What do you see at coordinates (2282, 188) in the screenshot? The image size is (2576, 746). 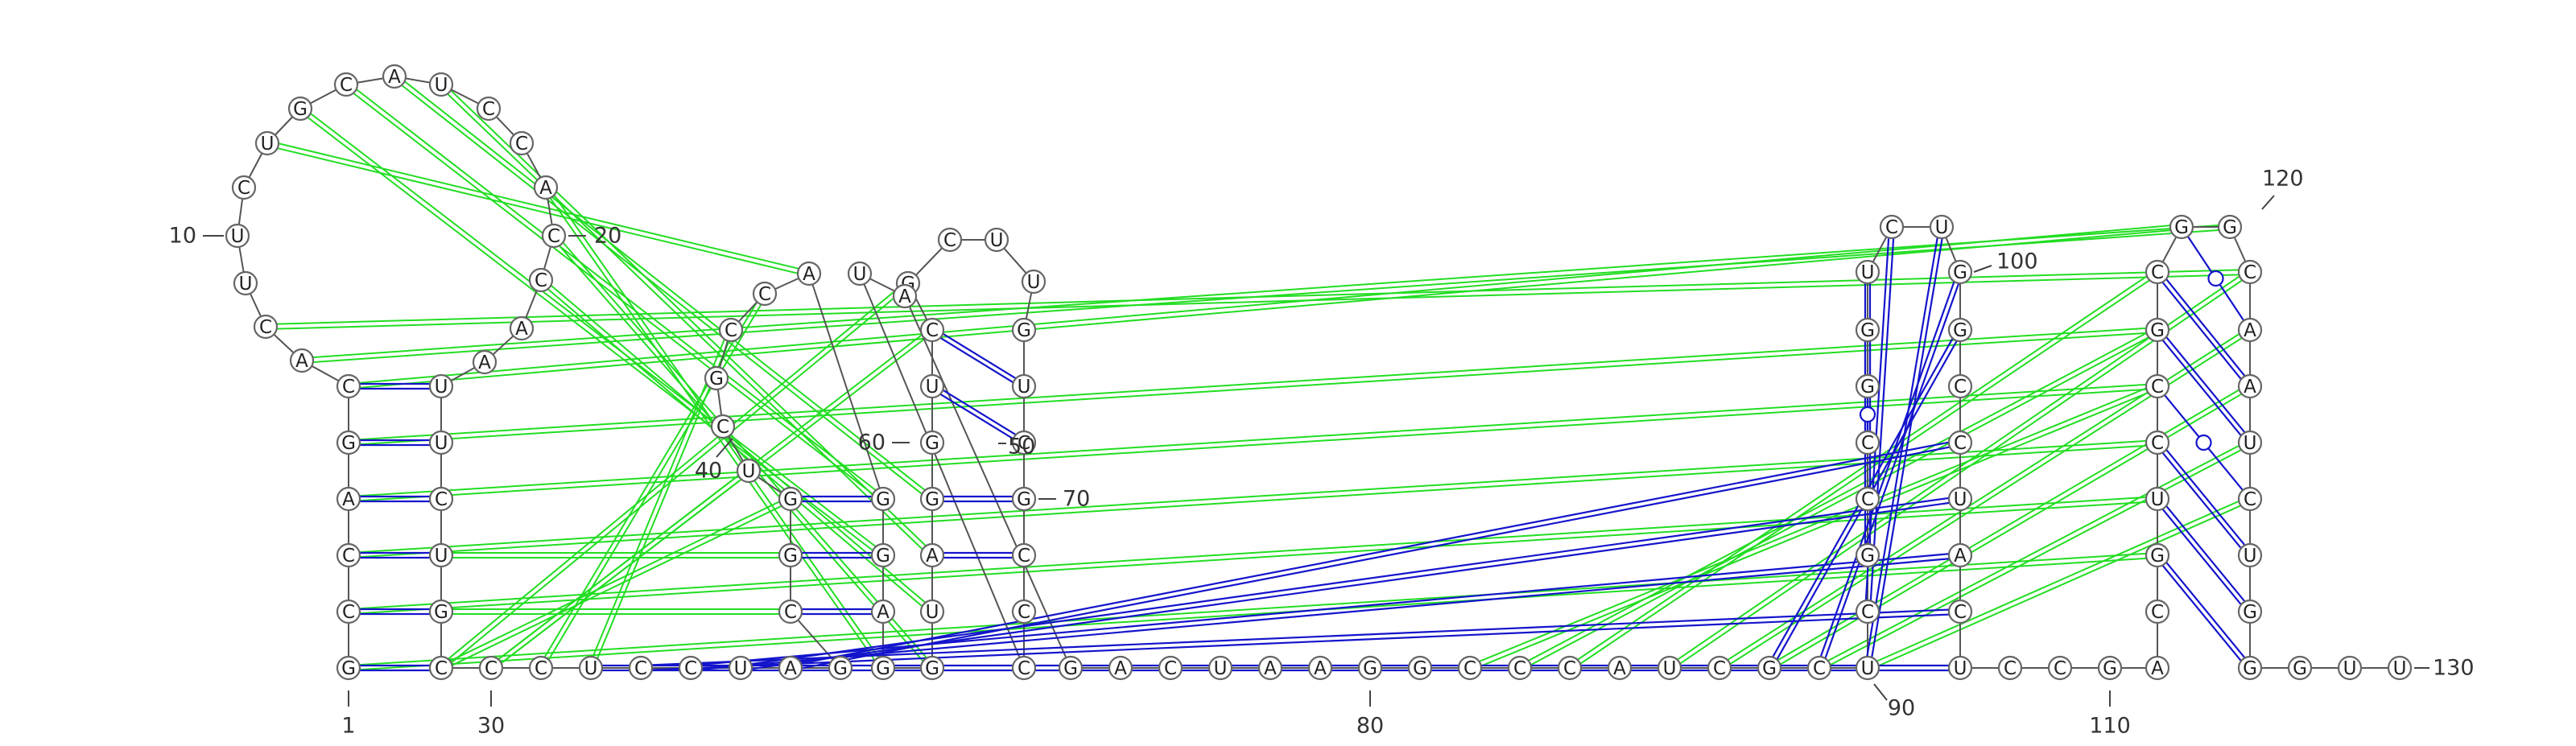 I see `position-label: 120` at bounding box center [2282, 188].